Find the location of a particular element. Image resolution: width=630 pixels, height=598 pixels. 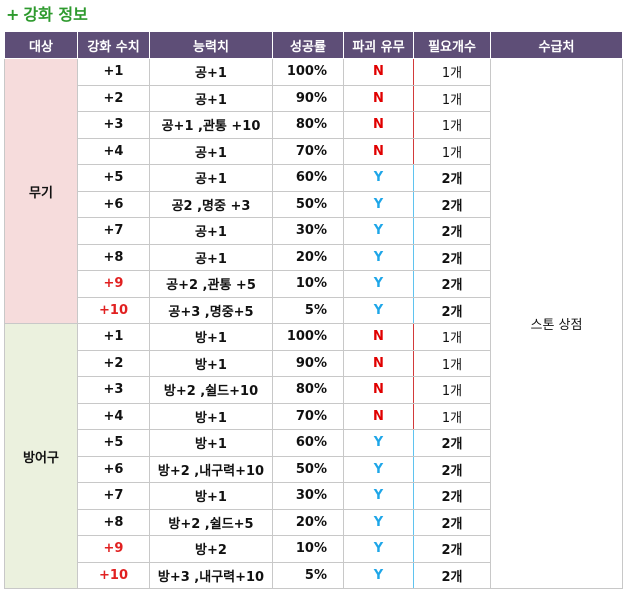

level-cell: +1 is located at coordinates (113, 337).